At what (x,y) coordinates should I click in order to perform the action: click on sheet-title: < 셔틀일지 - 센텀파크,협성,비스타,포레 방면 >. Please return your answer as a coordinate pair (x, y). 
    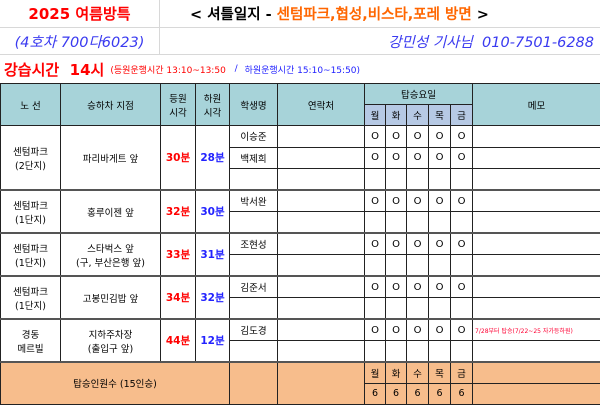
    Looking at the image, I should click on (339, 13).